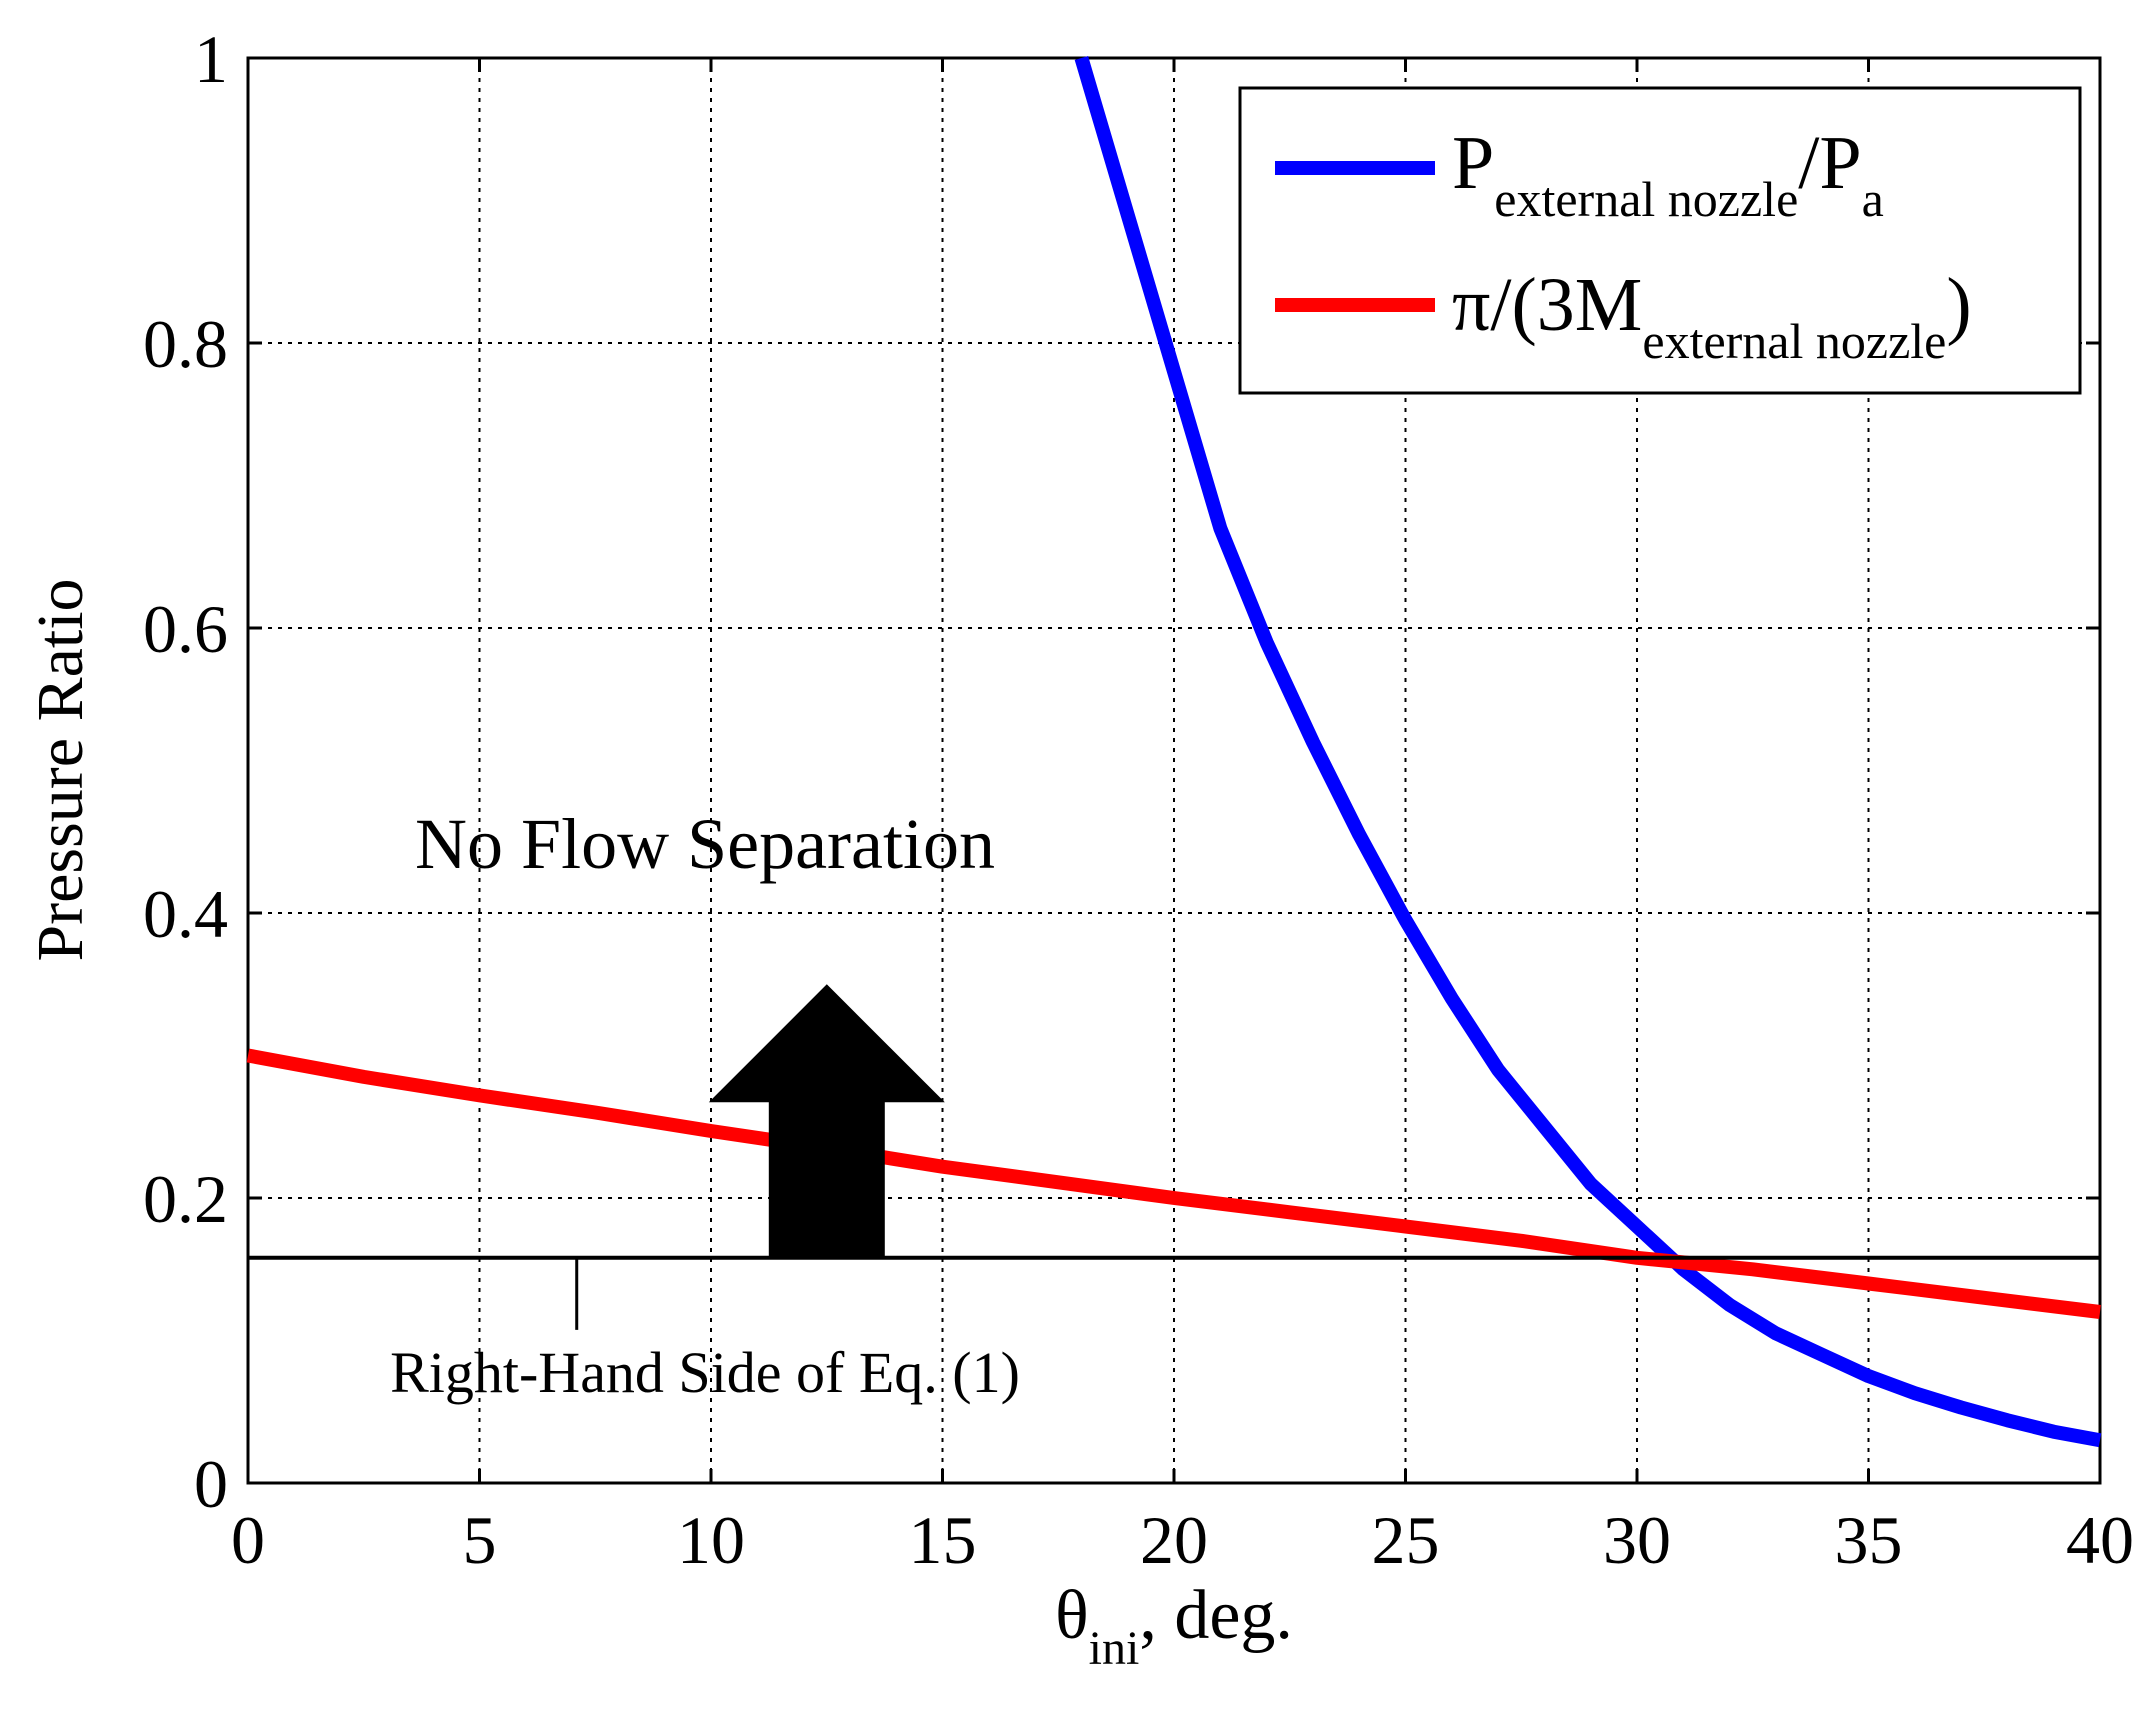 The image size is (2148, 1720). I want to click on legend-1-main: π/(3M, so click(1547, 305).